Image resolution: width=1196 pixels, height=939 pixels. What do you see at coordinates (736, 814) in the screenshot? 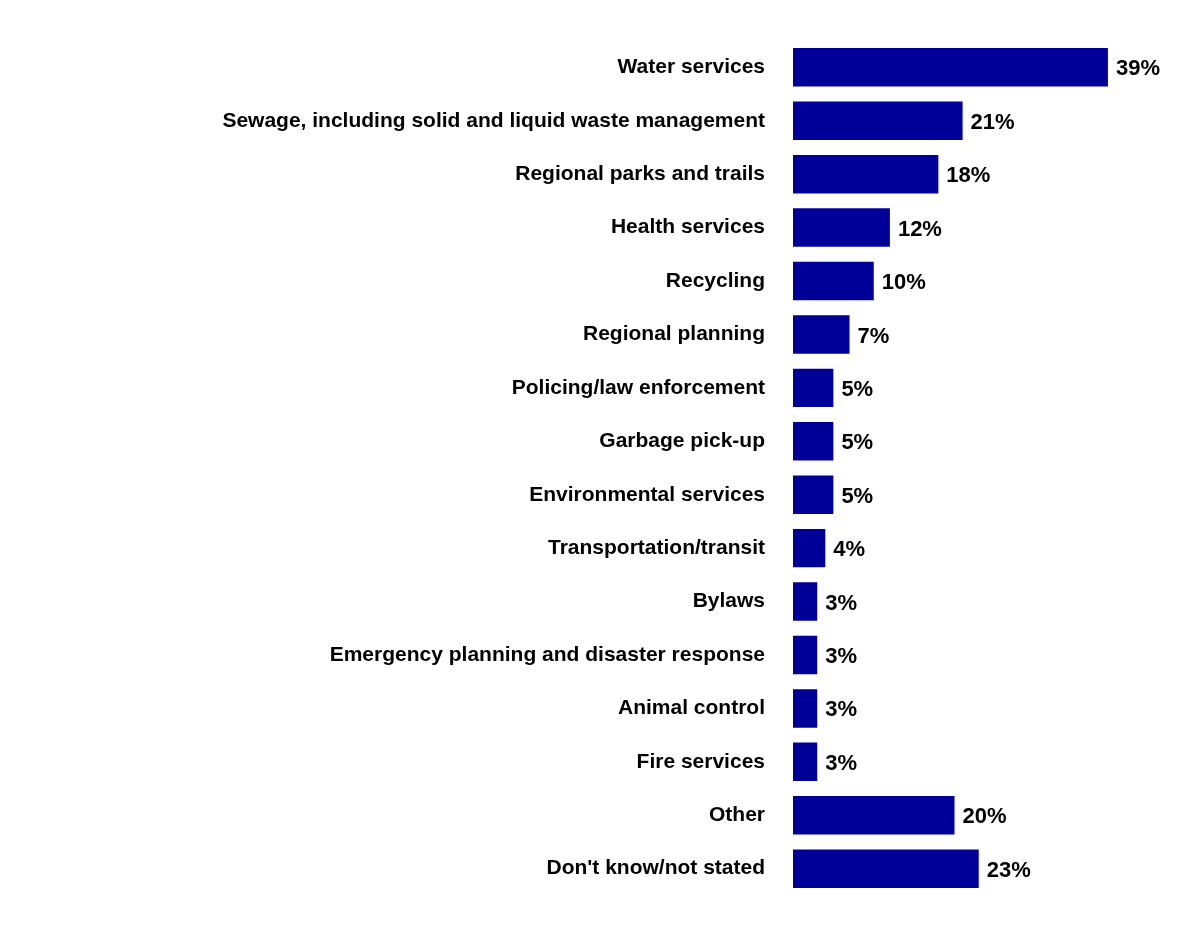
I see `y-tick-label: Other` at bounding box center [736, 814].